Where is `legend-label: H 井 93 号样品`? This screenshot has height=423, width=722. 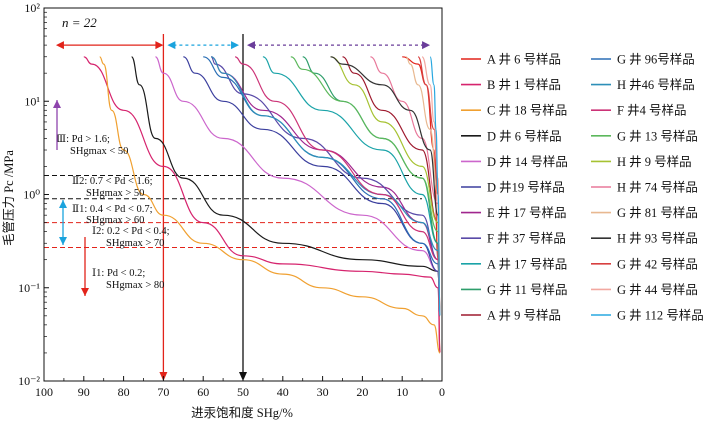
legend-label: H 井 93 号样品 is located at coordinates (657, 238).